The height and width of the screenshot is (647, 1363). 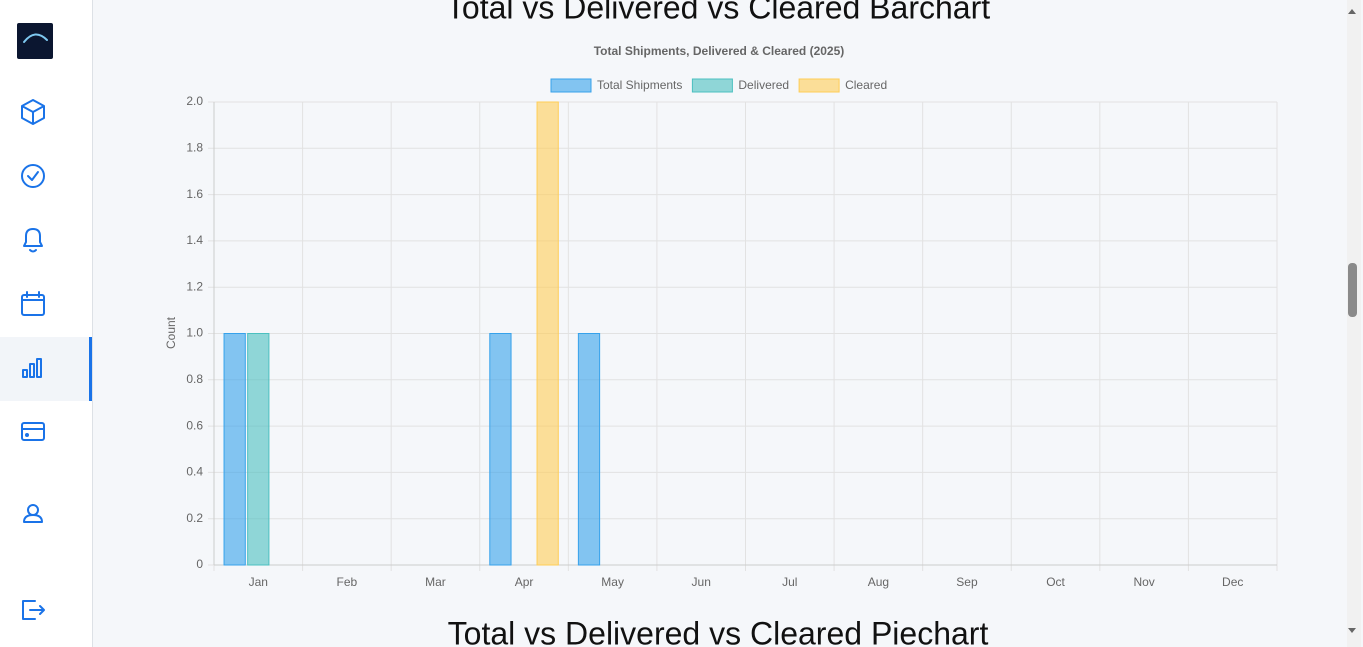 I want to click on y-tick-label: 0.4, so click(x=194, y=472).